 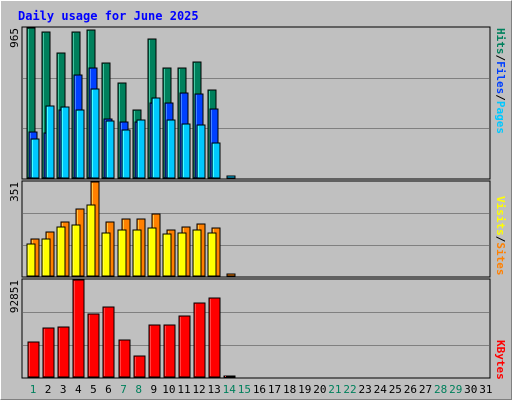 I want to click on x-tick-label-day-21: 21, so click(x=334, y=389).